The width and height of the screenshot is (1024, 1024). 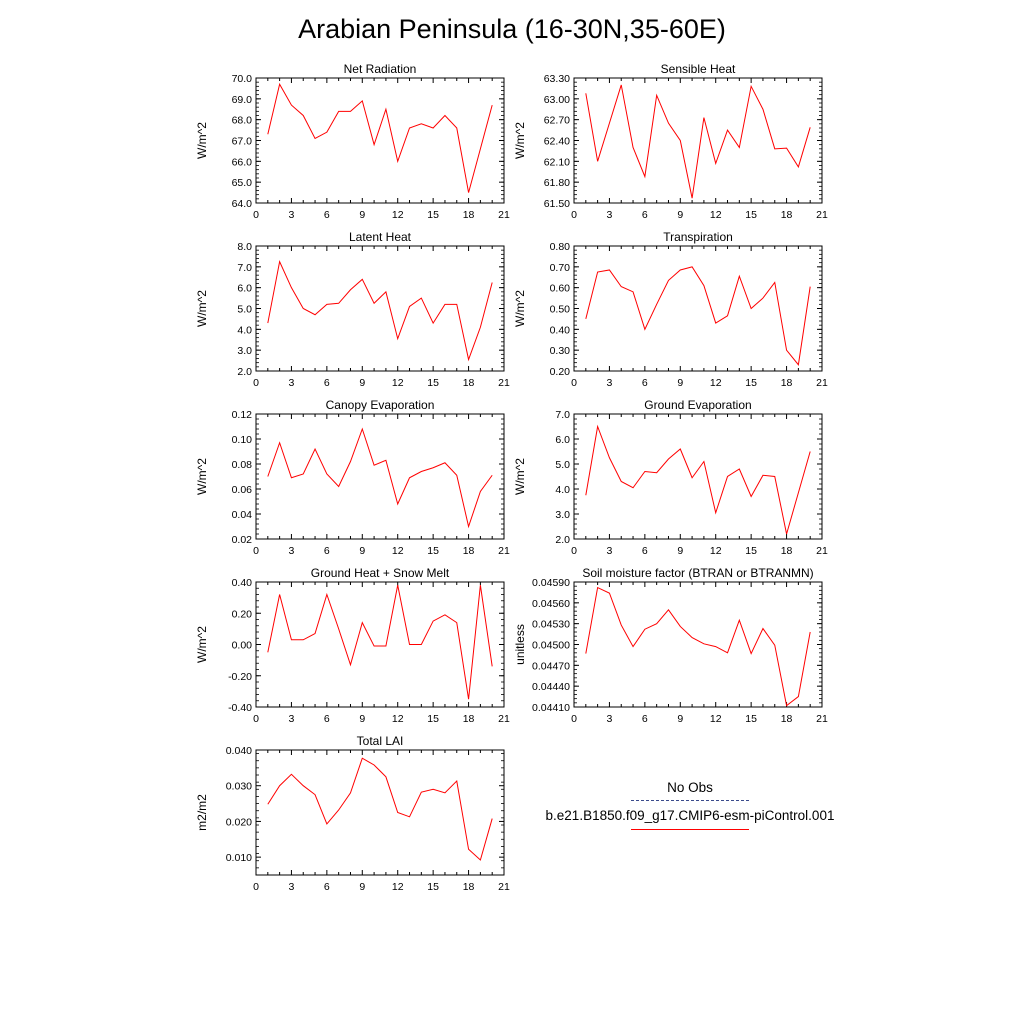 I want to click on panel-title: Canopy Evaporation, so click(x=380, y=405).